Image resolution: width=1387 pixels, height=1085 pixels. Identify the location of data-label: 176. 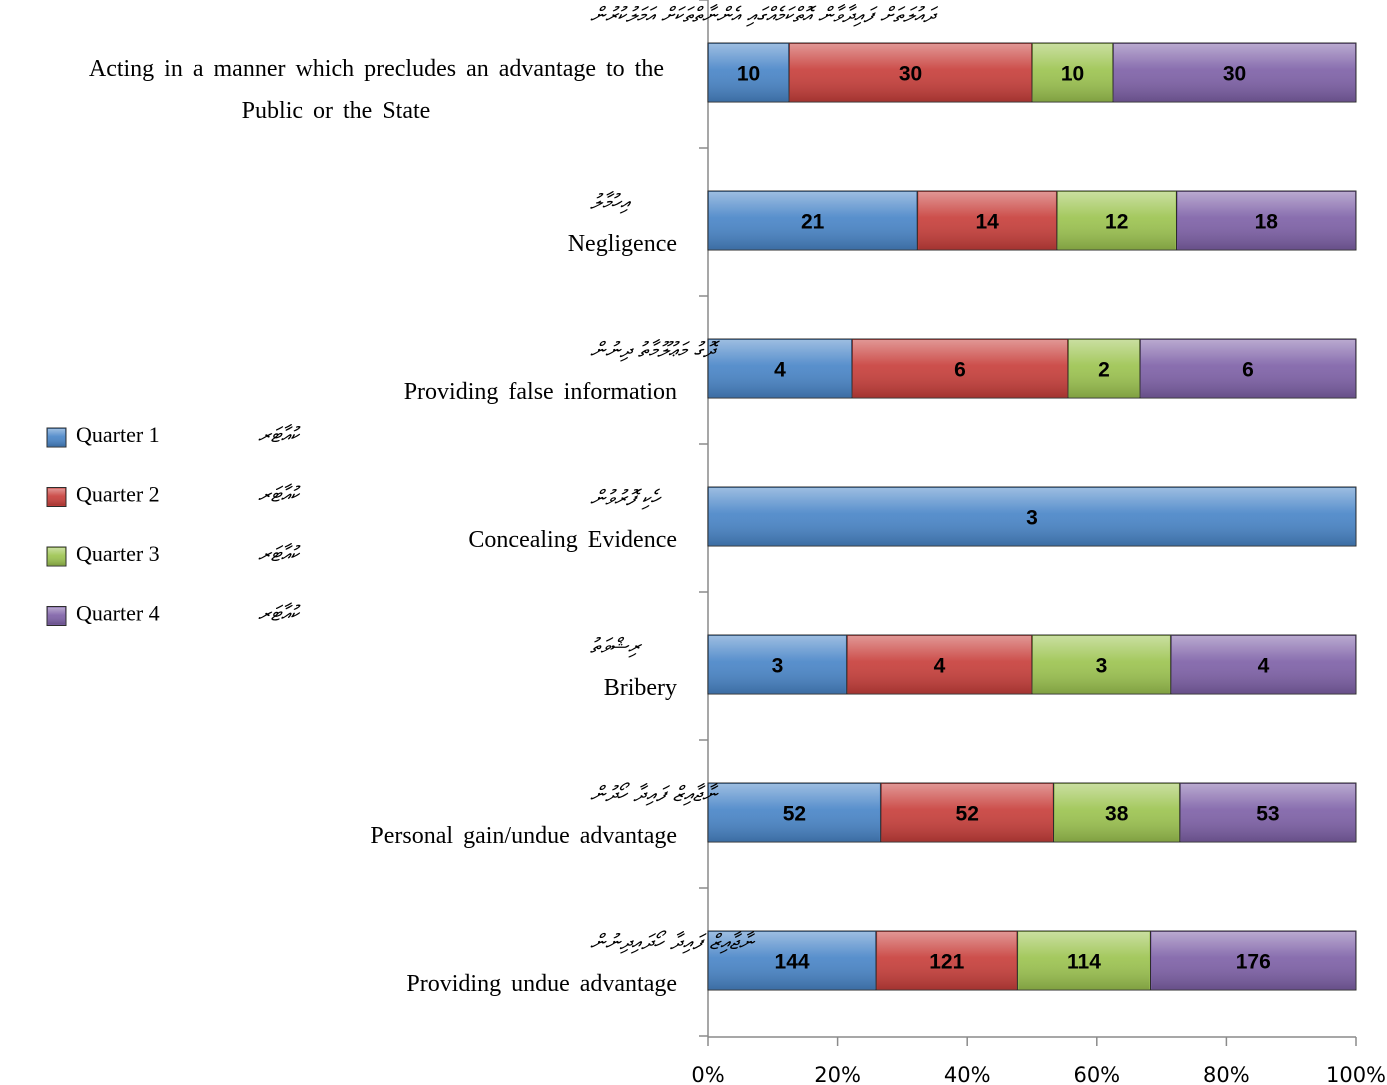
(1253, 962).